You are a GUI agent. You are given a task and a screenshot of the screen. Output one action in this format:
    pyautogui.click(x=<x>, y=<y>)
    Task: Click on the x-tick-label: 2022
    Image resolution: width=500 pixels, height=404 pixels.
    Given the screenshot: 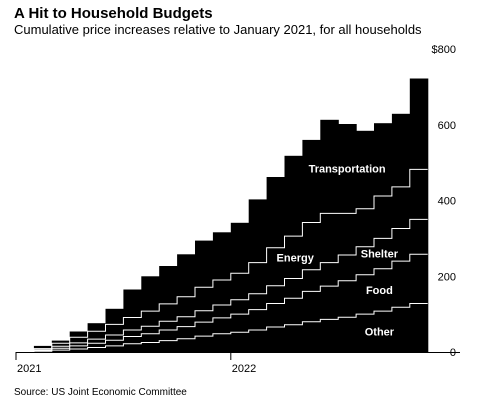 What is the action you would take?
    pyautogui.click(x=244, y=369)
    